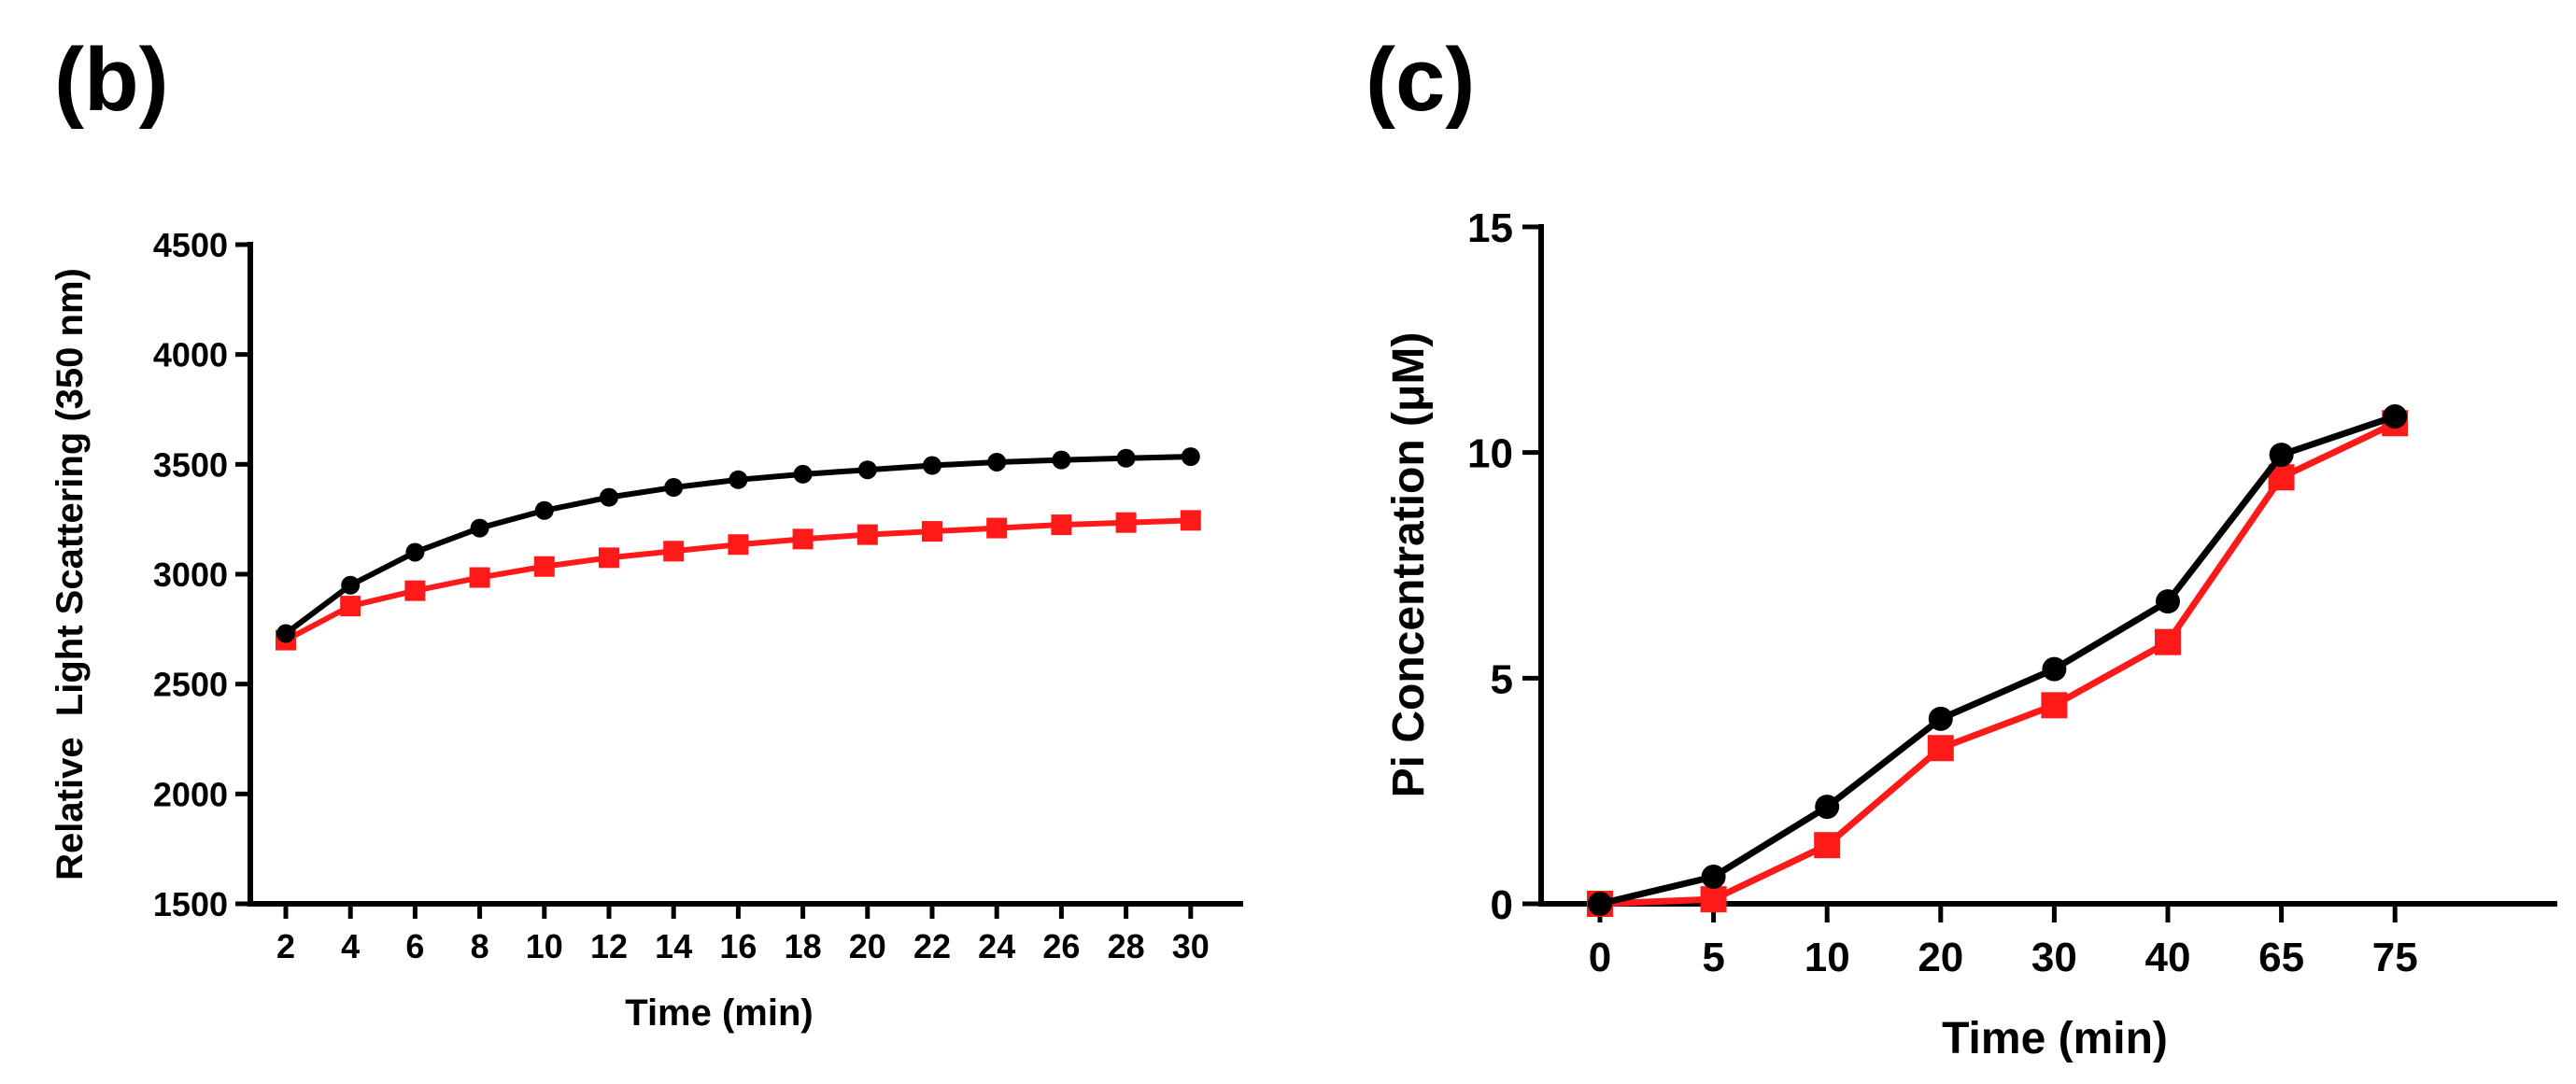  Describe the element at coordinates (673, 946) in the screenshot. I see `panel-b-x-tick-label: 14` at that location.